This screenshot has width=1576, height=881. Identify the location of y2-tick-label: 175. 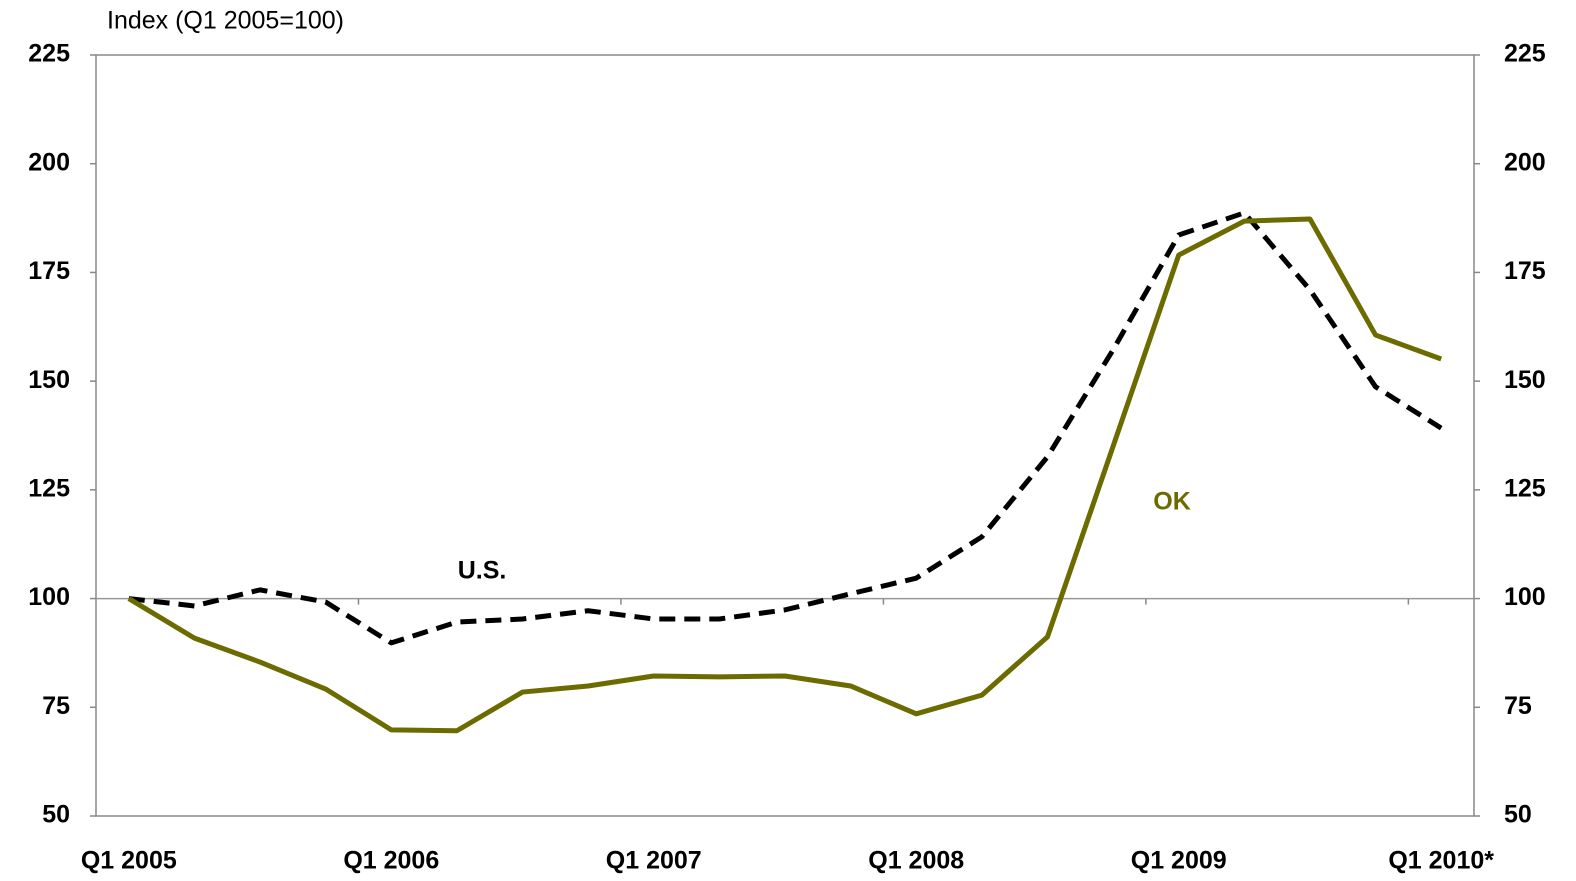
(1525, 271).